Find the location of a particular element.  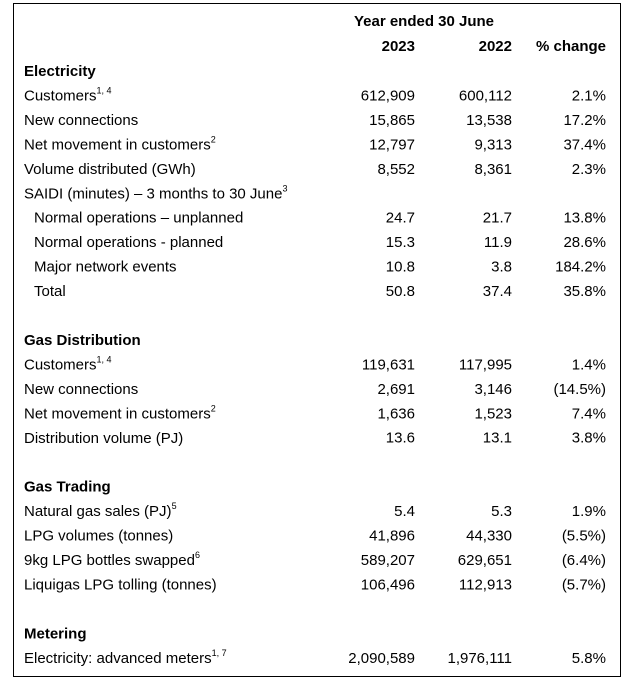

cell-value: (6.4%) is located at coordinates (584, 560).